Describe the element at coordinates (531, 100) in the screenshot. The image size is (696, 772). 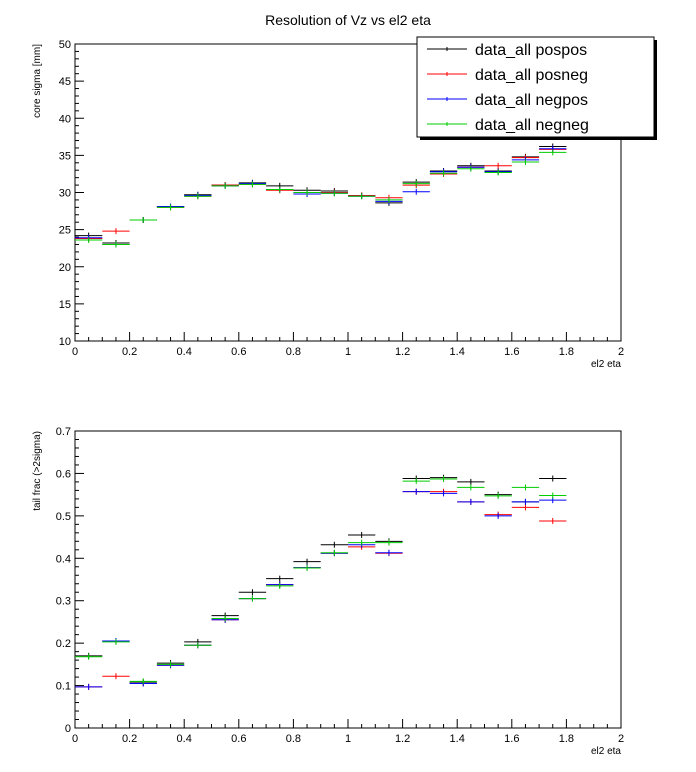
I see `legend-entry-label: data_all negpos` at that location.